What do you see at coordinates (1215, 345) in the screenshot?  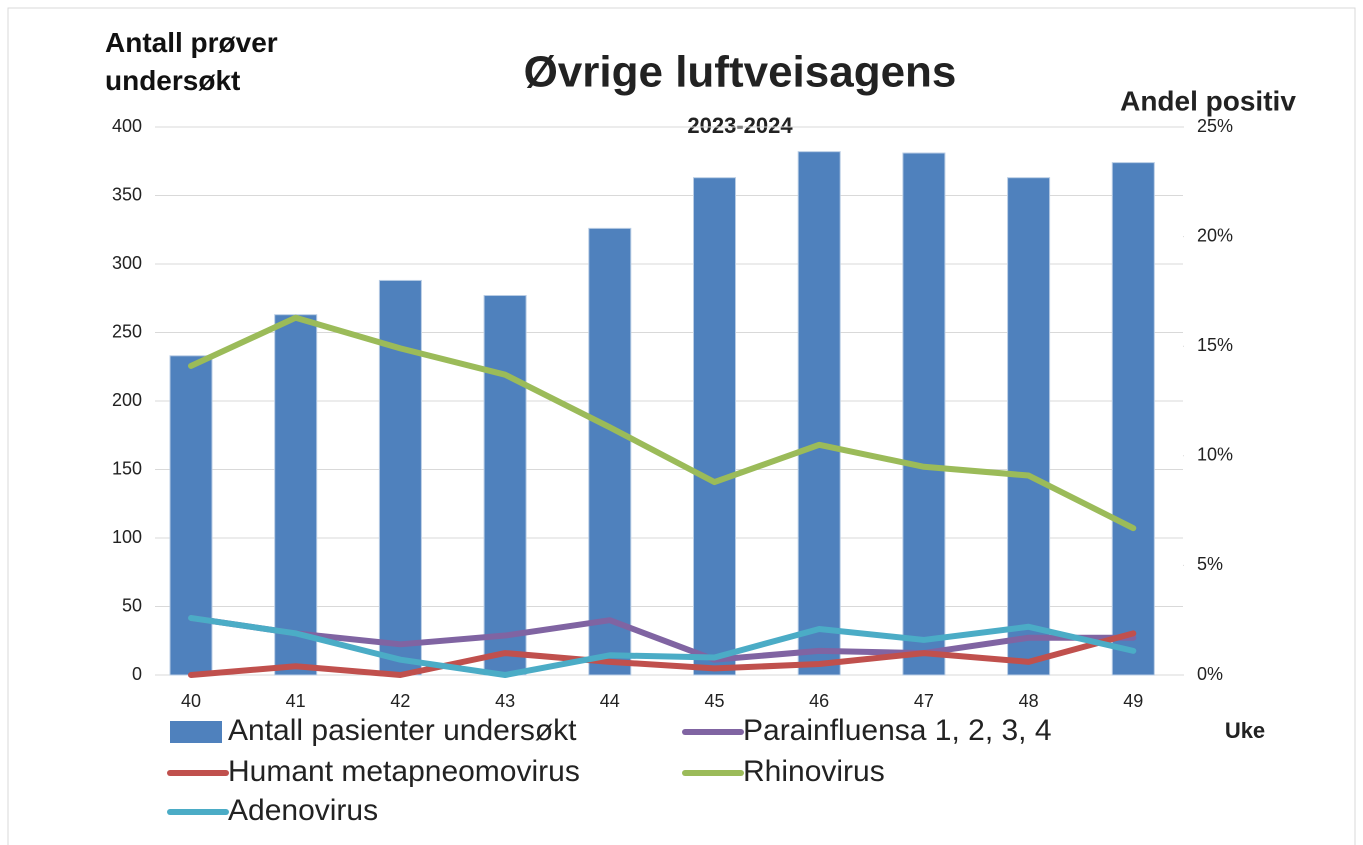 I see `y2-tick-label: 15%` at bounding box center [1215, 345].